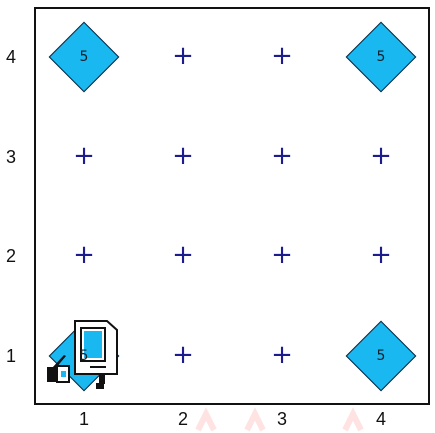  Describe the element at coordinates (11, 256) in the screenshot. I see `y-axis-label: 2` at that location.